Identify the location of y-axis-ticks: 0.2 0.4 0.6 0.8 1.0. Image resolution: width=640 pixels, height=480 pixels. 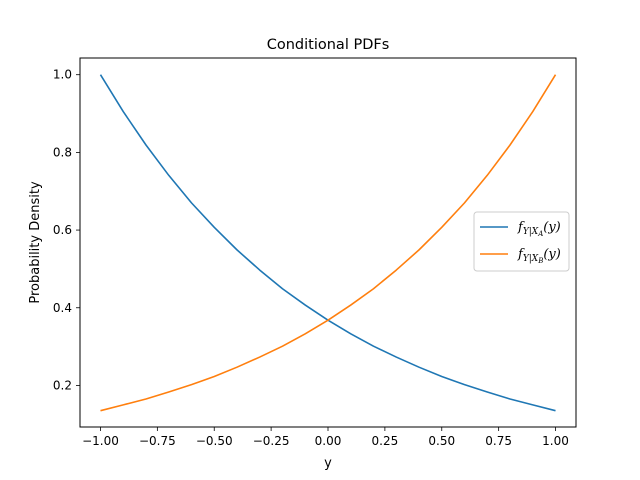
(66, 230).